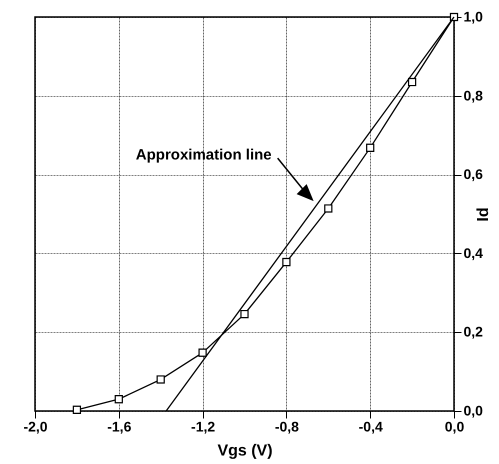  I want to click on x-tick-label: 0,0, so click(454, 426).